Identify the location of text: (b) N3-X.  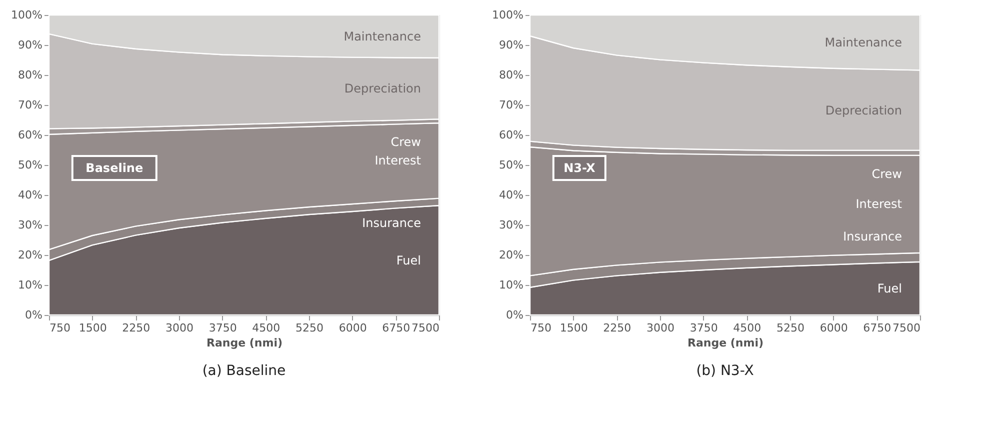
(725, 371).